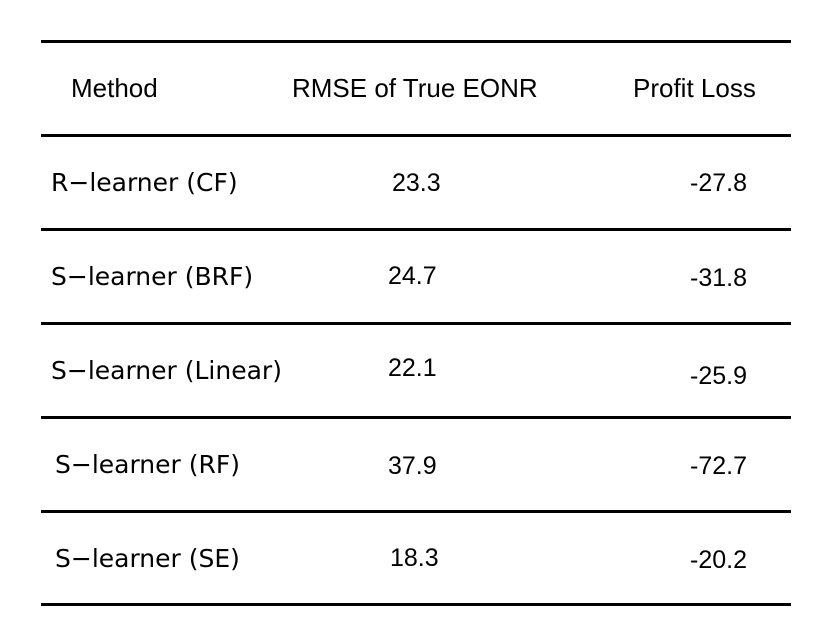 The image size is (838, 640). Describe the element at coordinates (114, 88) in the screenshot. I see `header-method: Method` at that location.